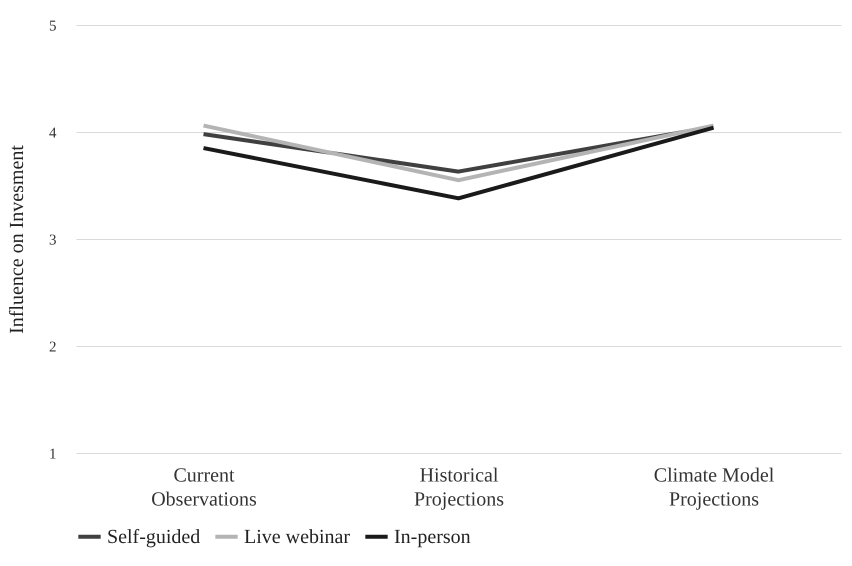  I want to click on y-tick-label: 2, so click(52, 348).